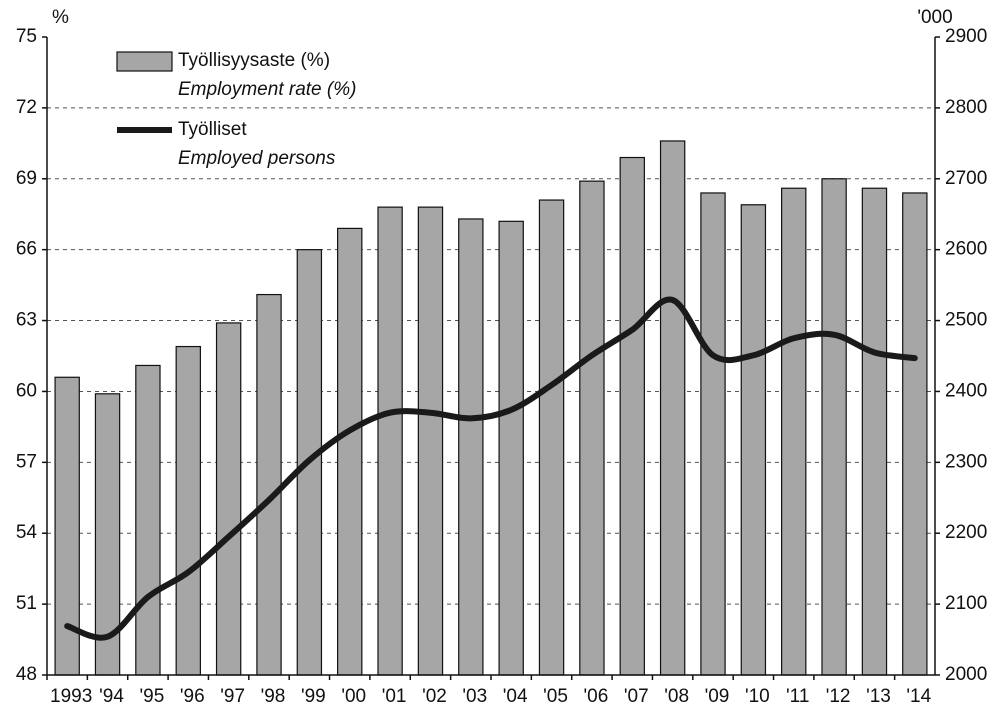 The width and height of the screenshot is (998, 712). What do you see at coordinates (267, 89) in the screenshot?
I see `legend-label-en: Employment rate (%)` at bounding box center [267, 89].